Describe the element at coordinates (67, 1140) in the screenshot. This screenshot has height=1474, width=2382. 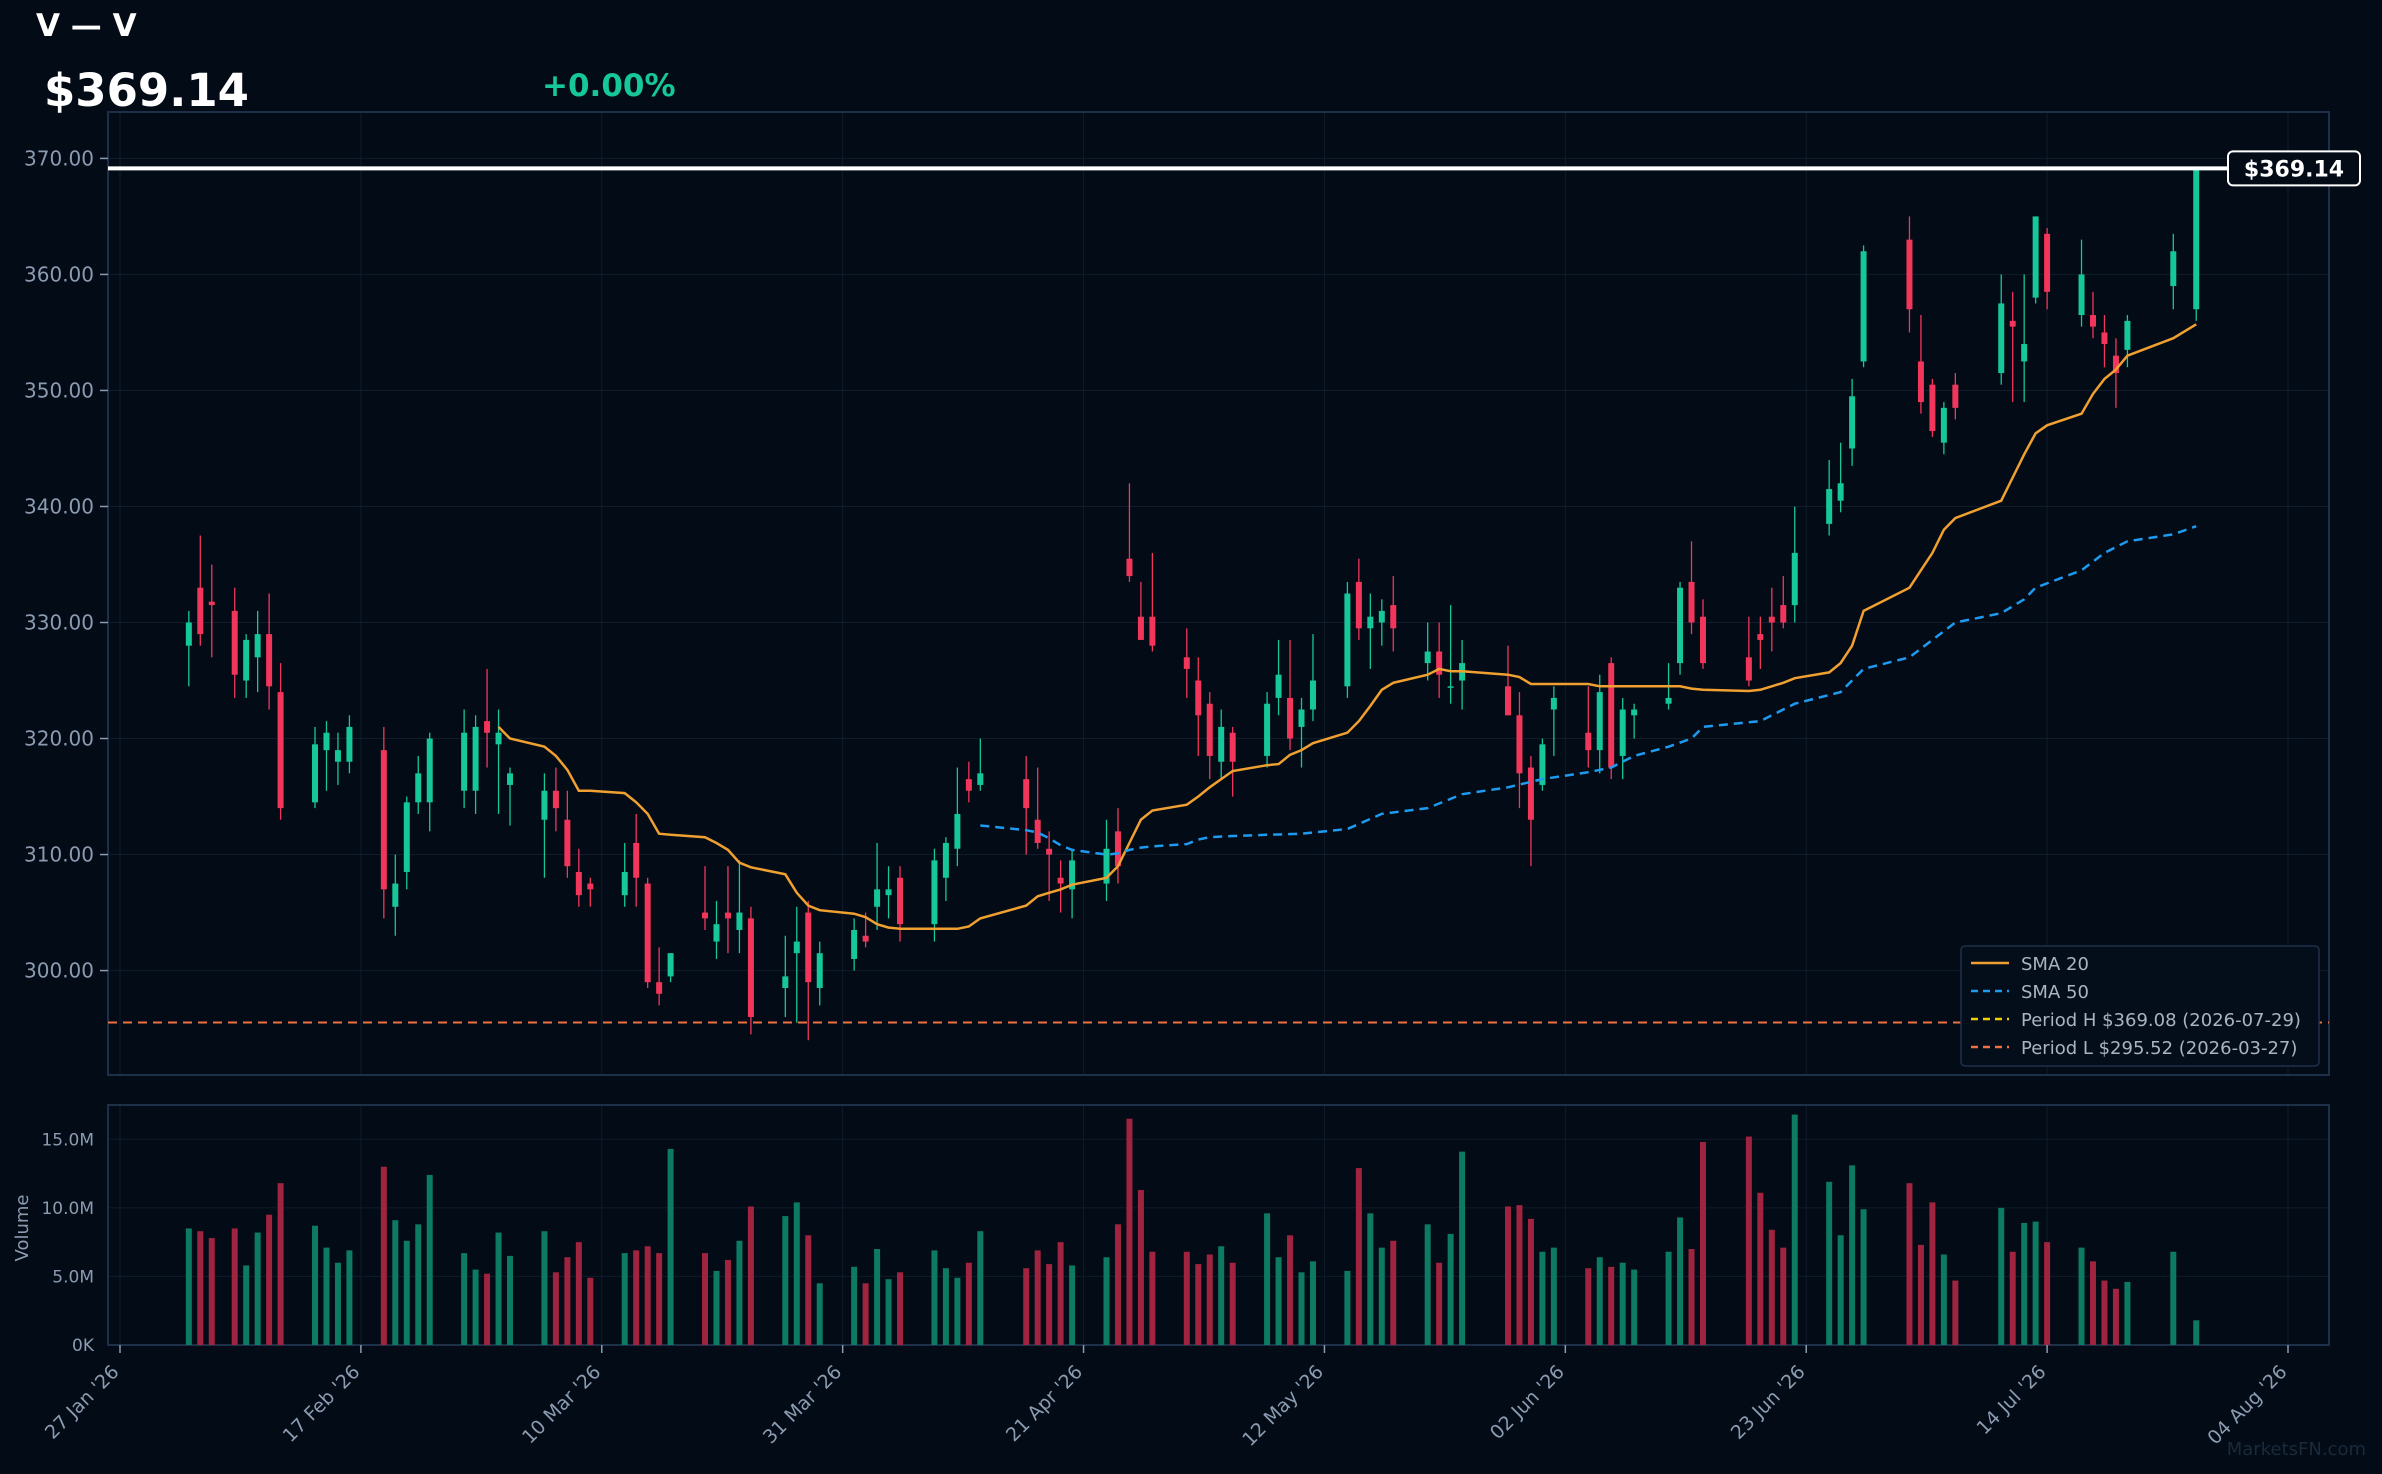
I see `volume-tick-label: 15.0M` at that location.